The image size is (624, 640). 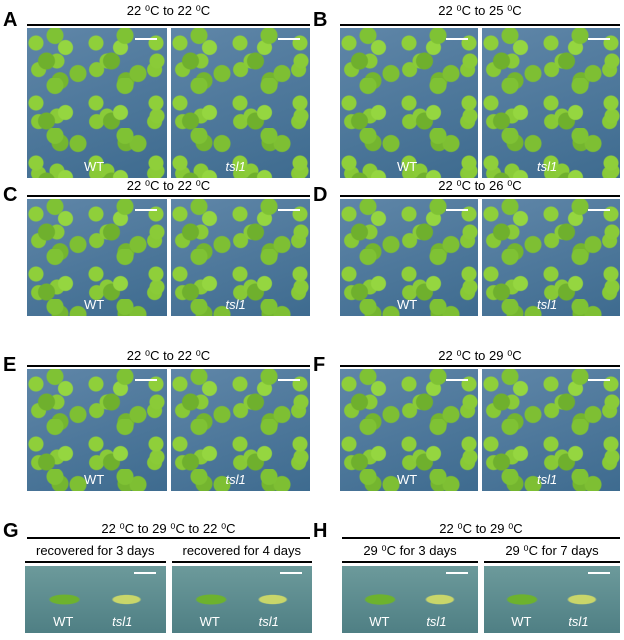 I want to click on panel-label: F, so click(x=319, y=365).